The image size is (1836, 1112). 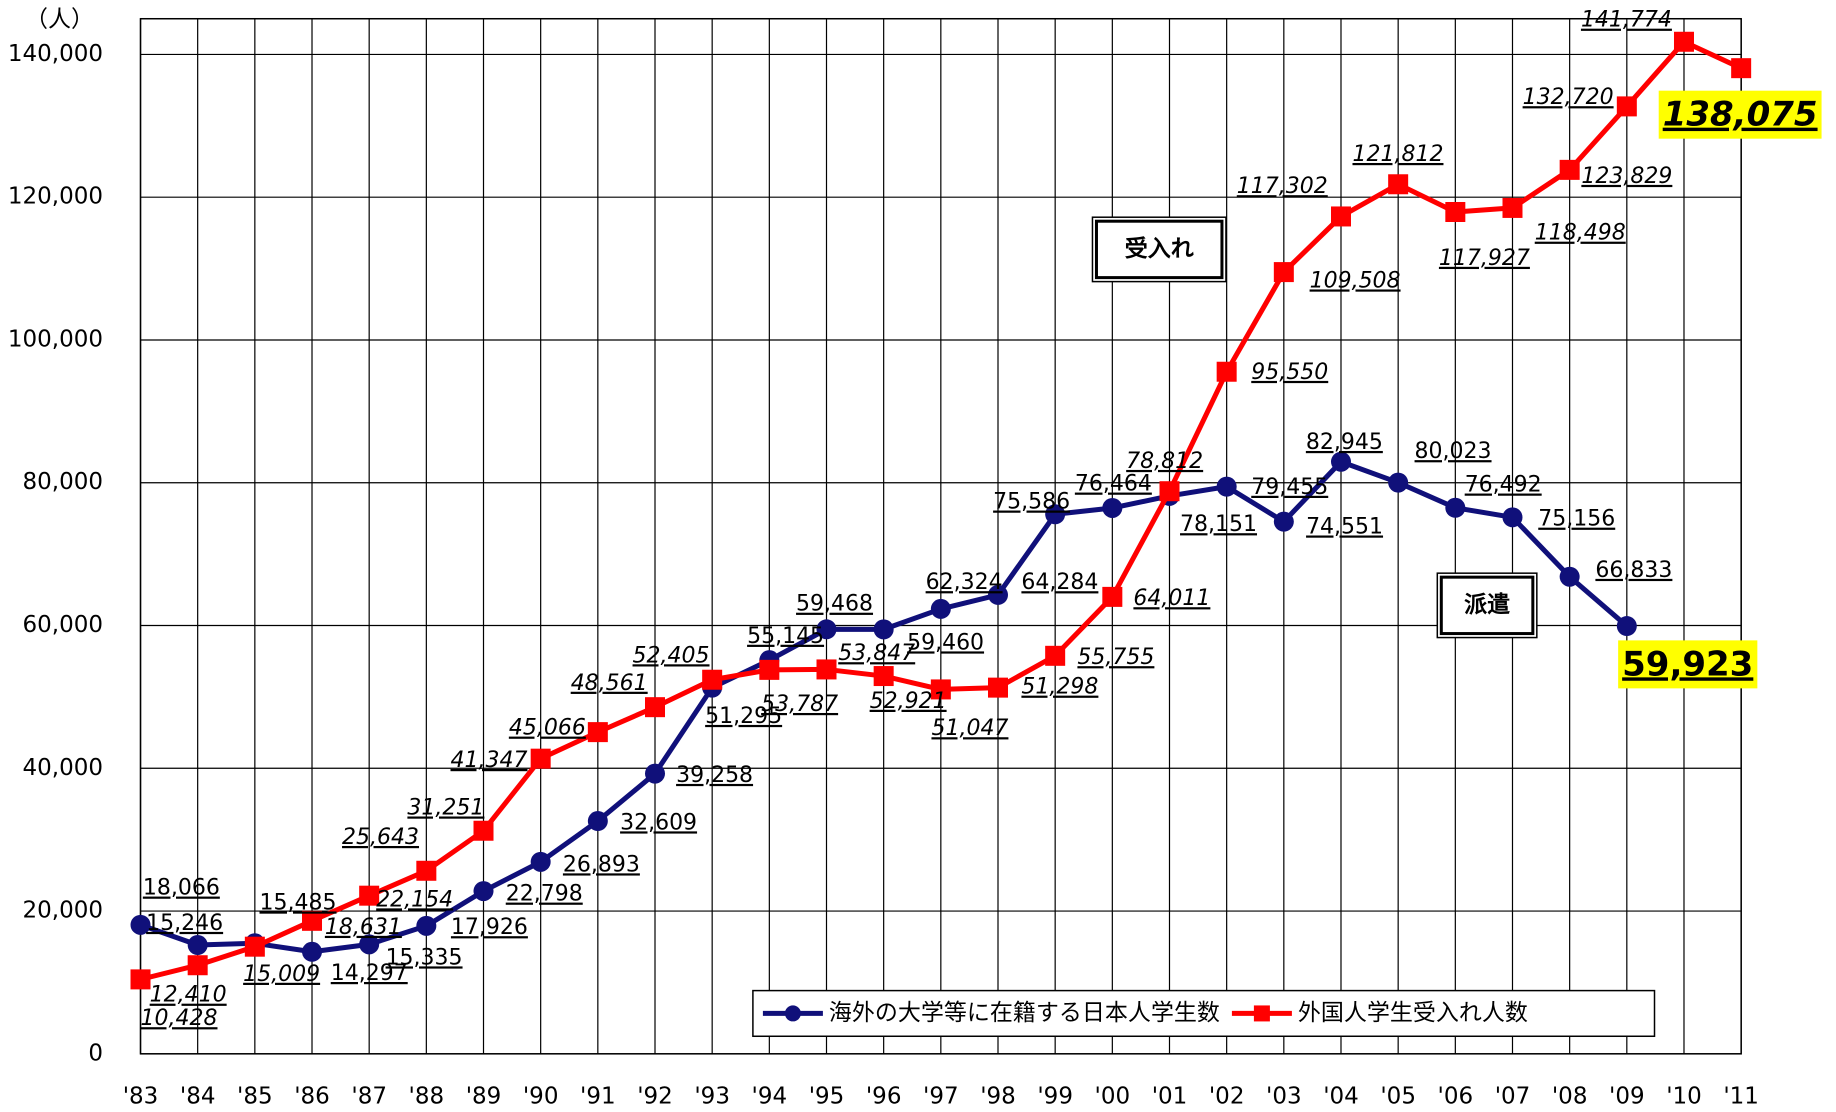 What do you see at coordinates (1059, 687) in the screenshot?
I see `data-label: 51,298` at bounding box center [1059, 687].